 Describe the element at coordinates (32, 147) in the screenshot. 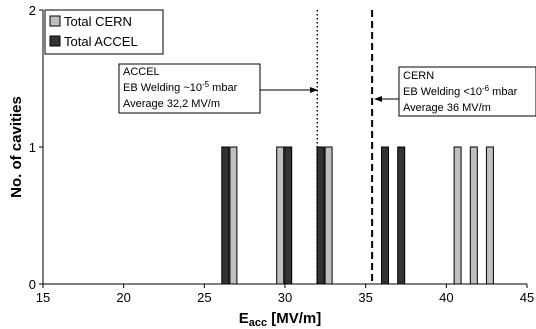

I see `y-tick-label-1: 1` at that location.